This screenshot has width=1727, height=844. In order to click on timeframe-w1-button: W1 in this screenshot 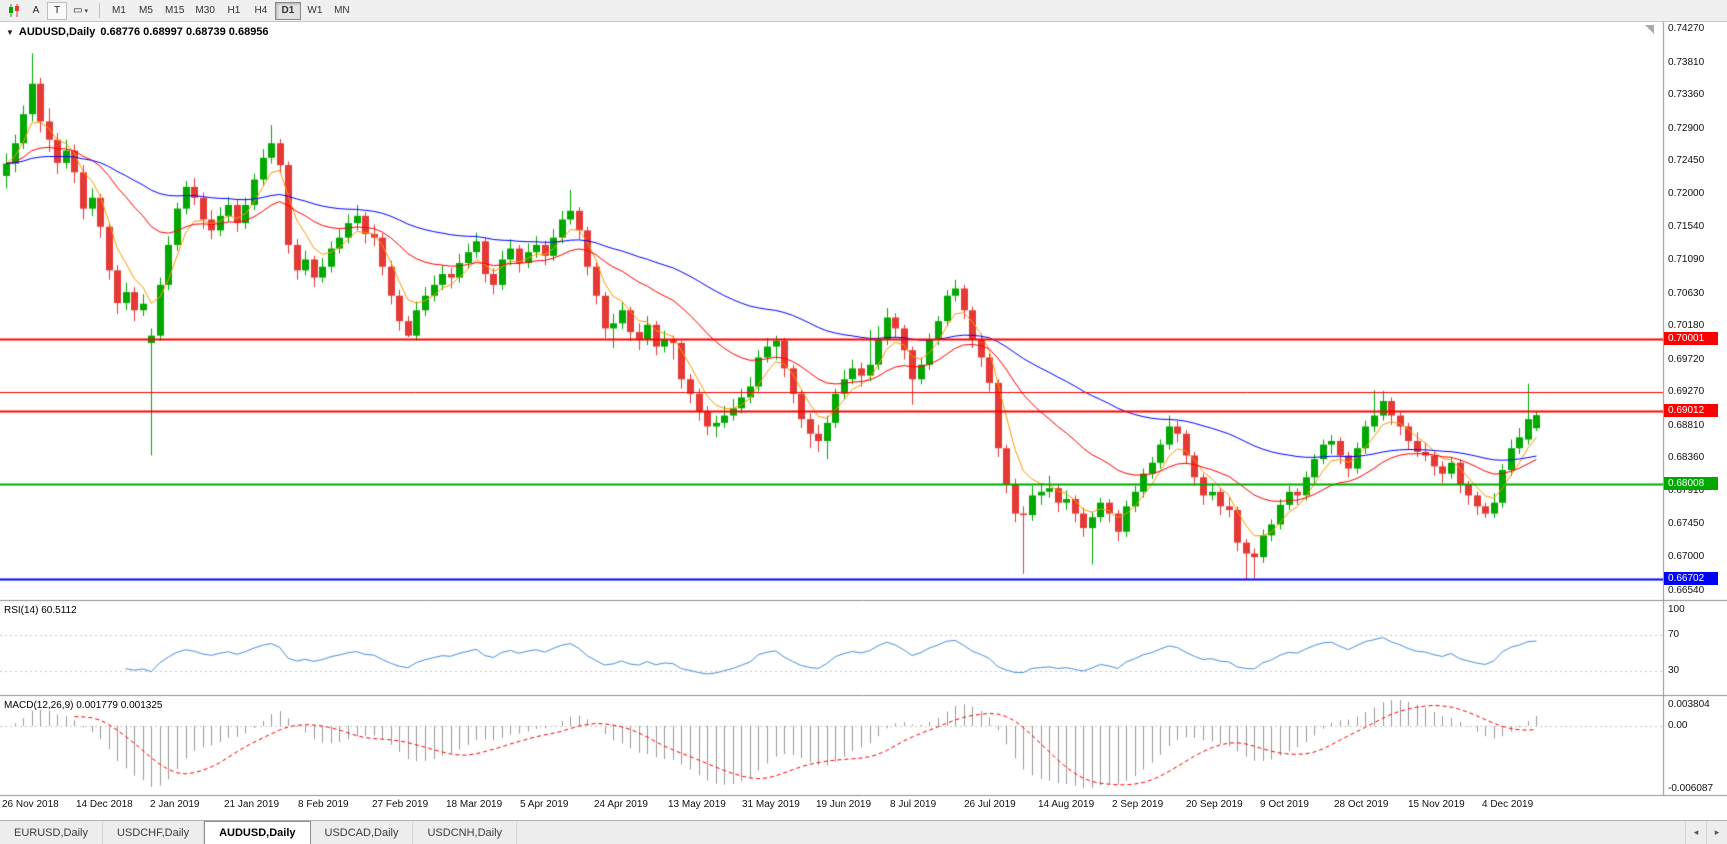, I will do `click(315, 11)`.